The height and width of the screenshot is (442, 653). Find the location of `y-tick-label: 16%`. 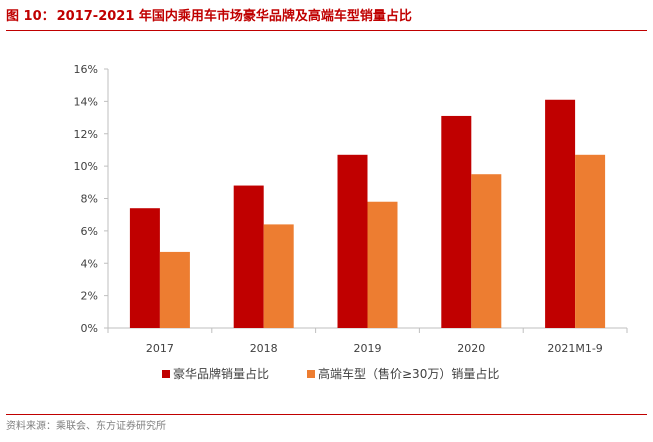

y-tick-label: 16% is located at coordinates (86, 69).